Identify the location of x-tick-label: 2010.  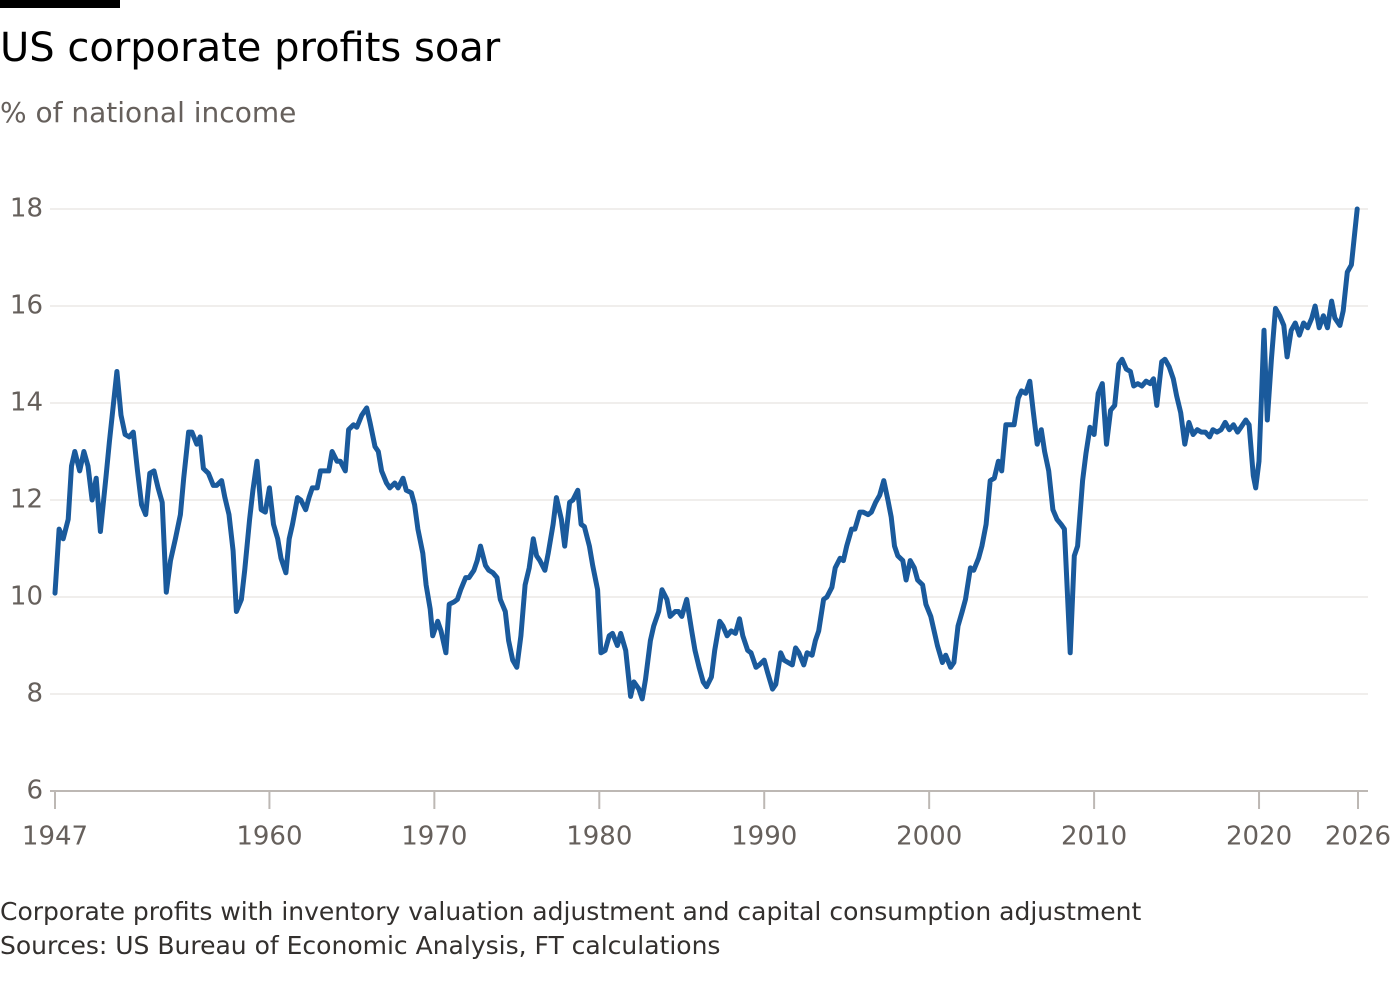
(1094, 837).